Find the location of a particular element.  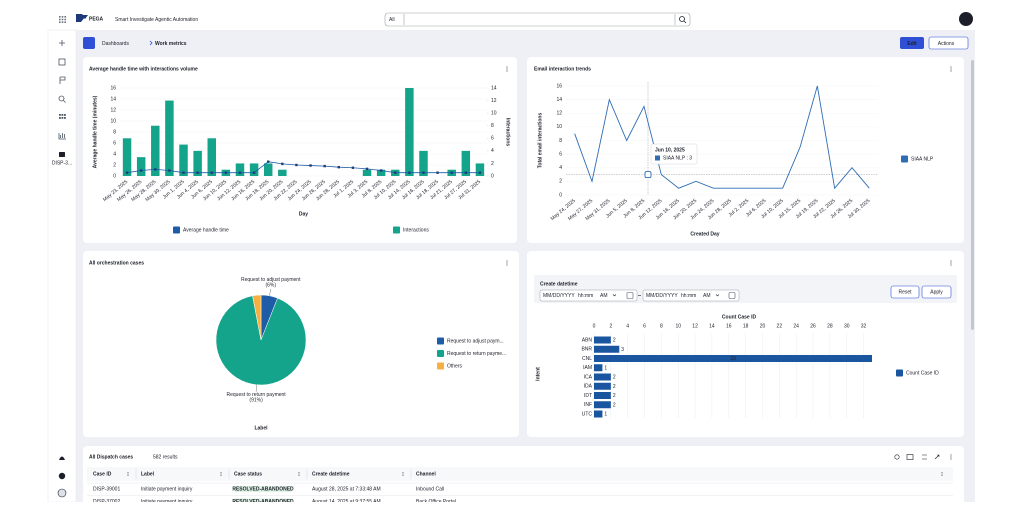

meridiem-chevron is located at coordinates (717, 295).